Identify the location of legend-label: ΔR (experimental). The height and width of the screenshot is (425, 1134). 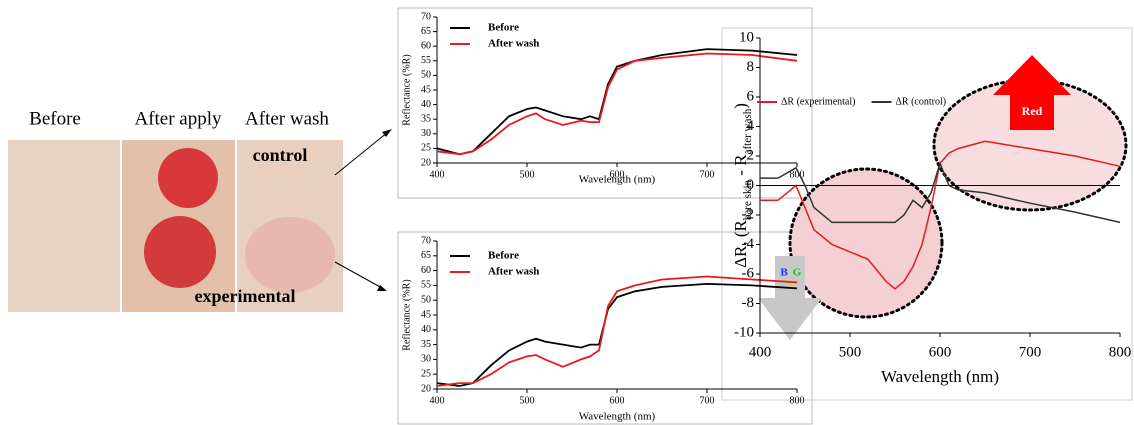
(818, 101).